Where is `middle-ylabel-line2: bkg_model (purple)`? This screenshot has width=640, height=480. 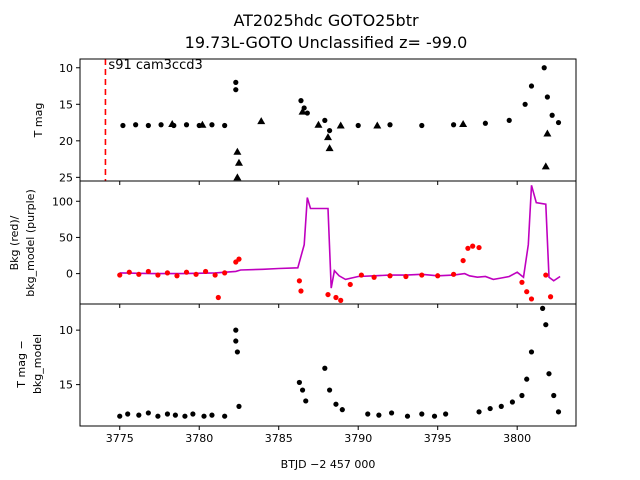 middle-ylabel-line2: bkg_model (purple) is located at coordinates (30, 242).